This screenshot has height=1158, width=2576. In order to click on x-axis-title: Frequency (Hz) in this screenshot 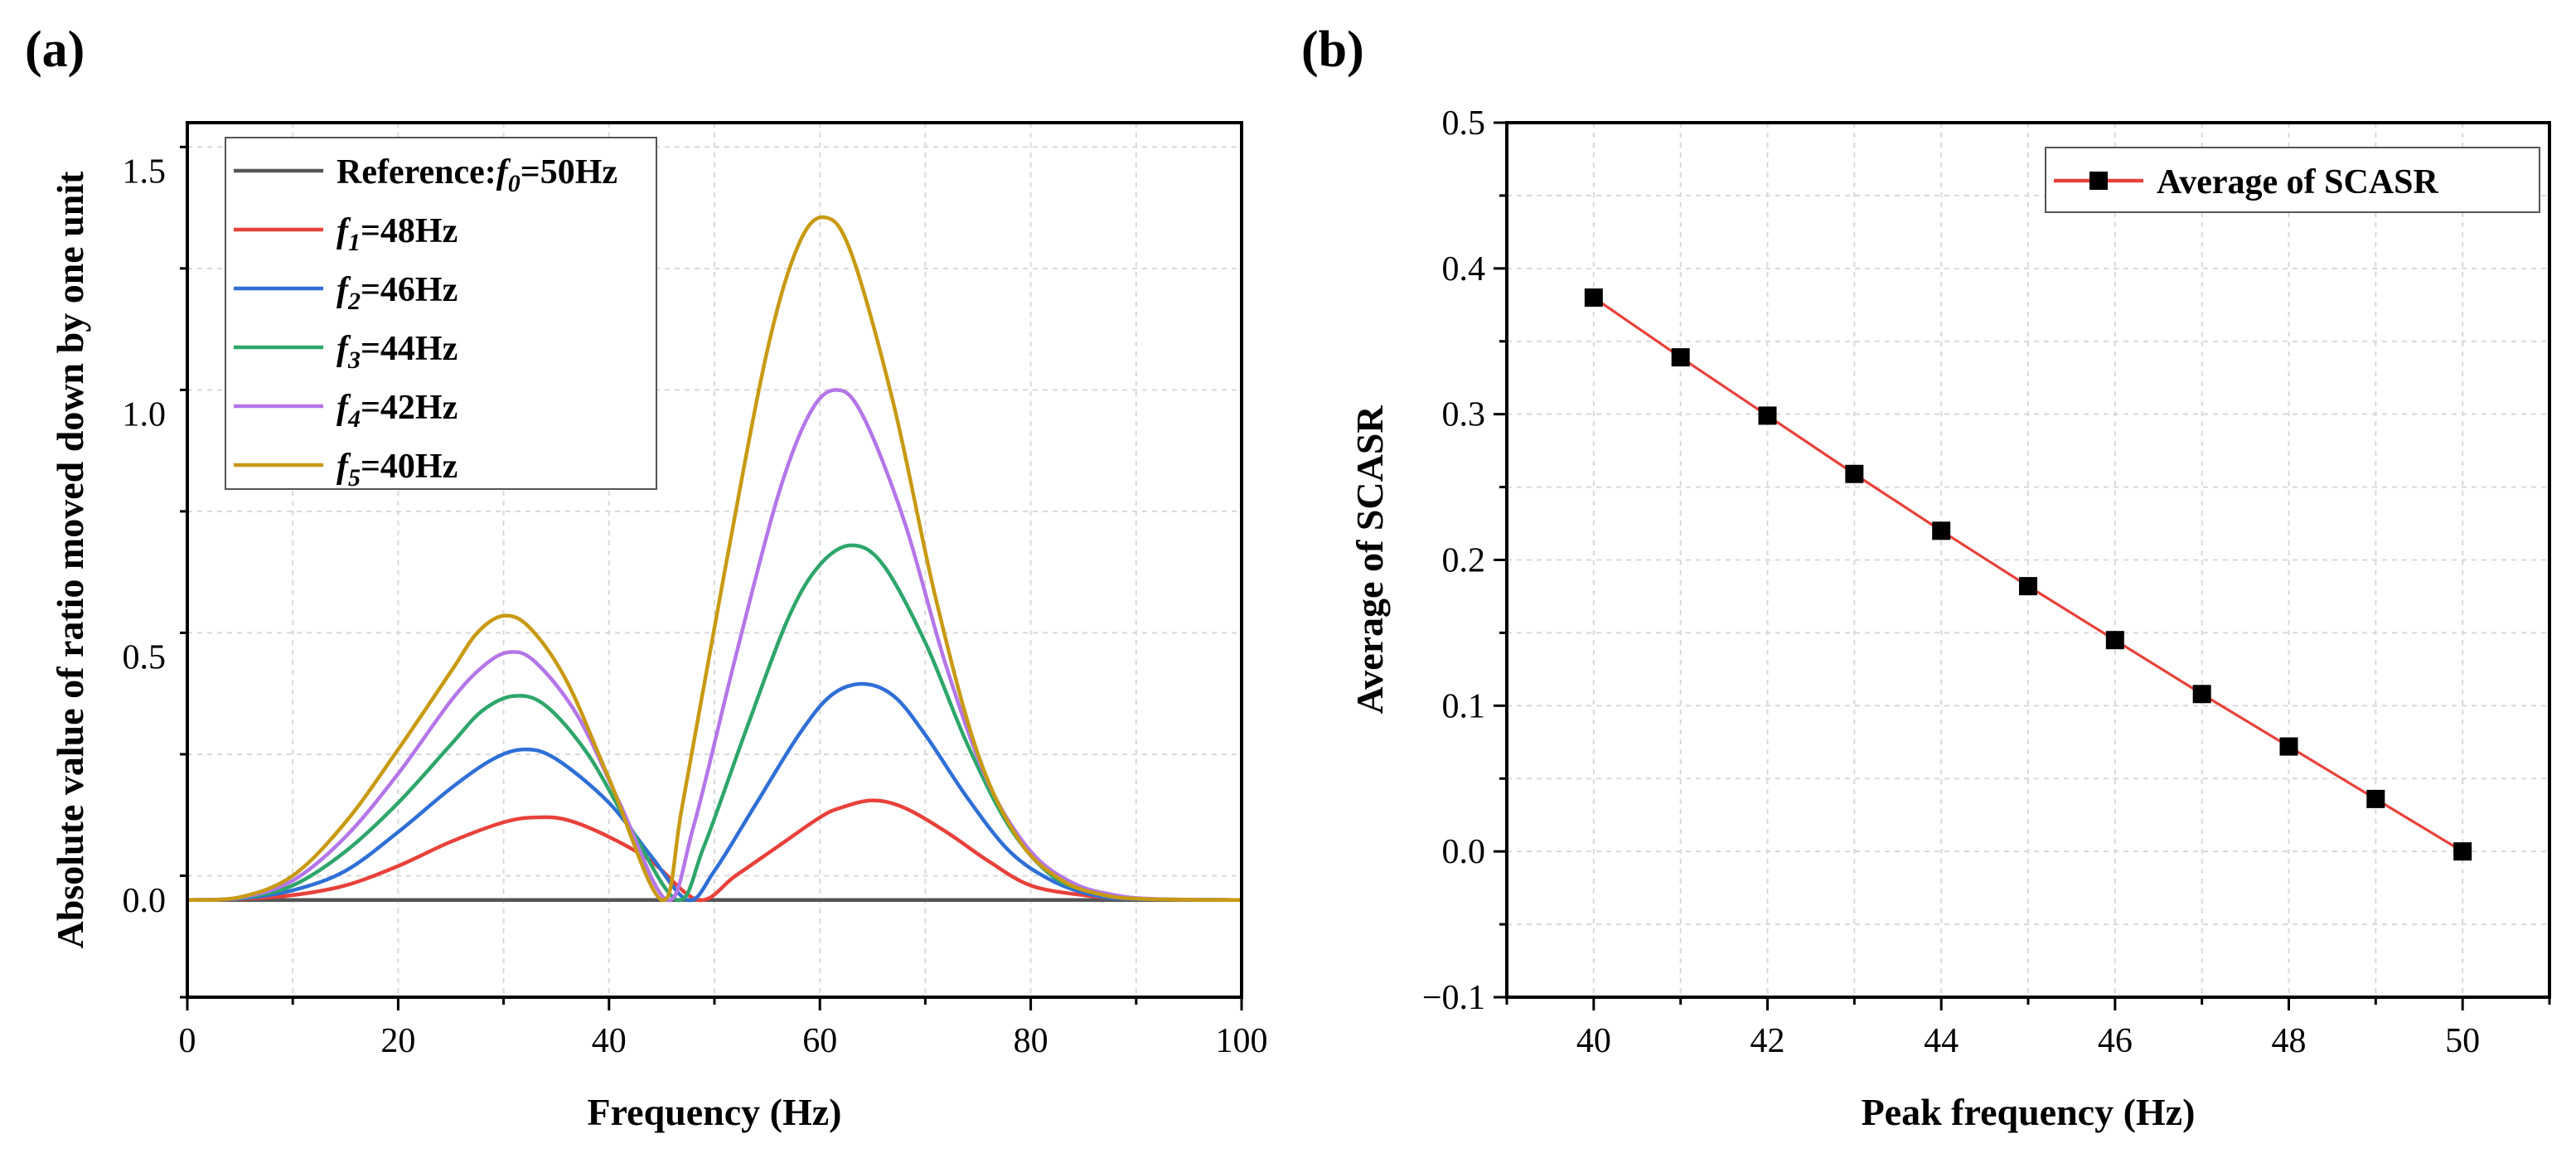, I will do `click(714, 1112)`.